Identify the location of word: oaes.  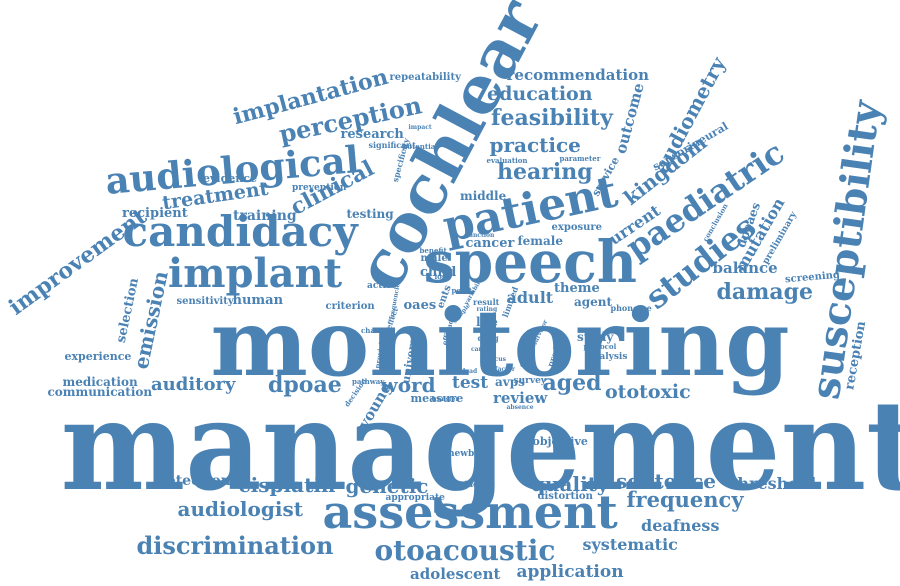
(420, 305).